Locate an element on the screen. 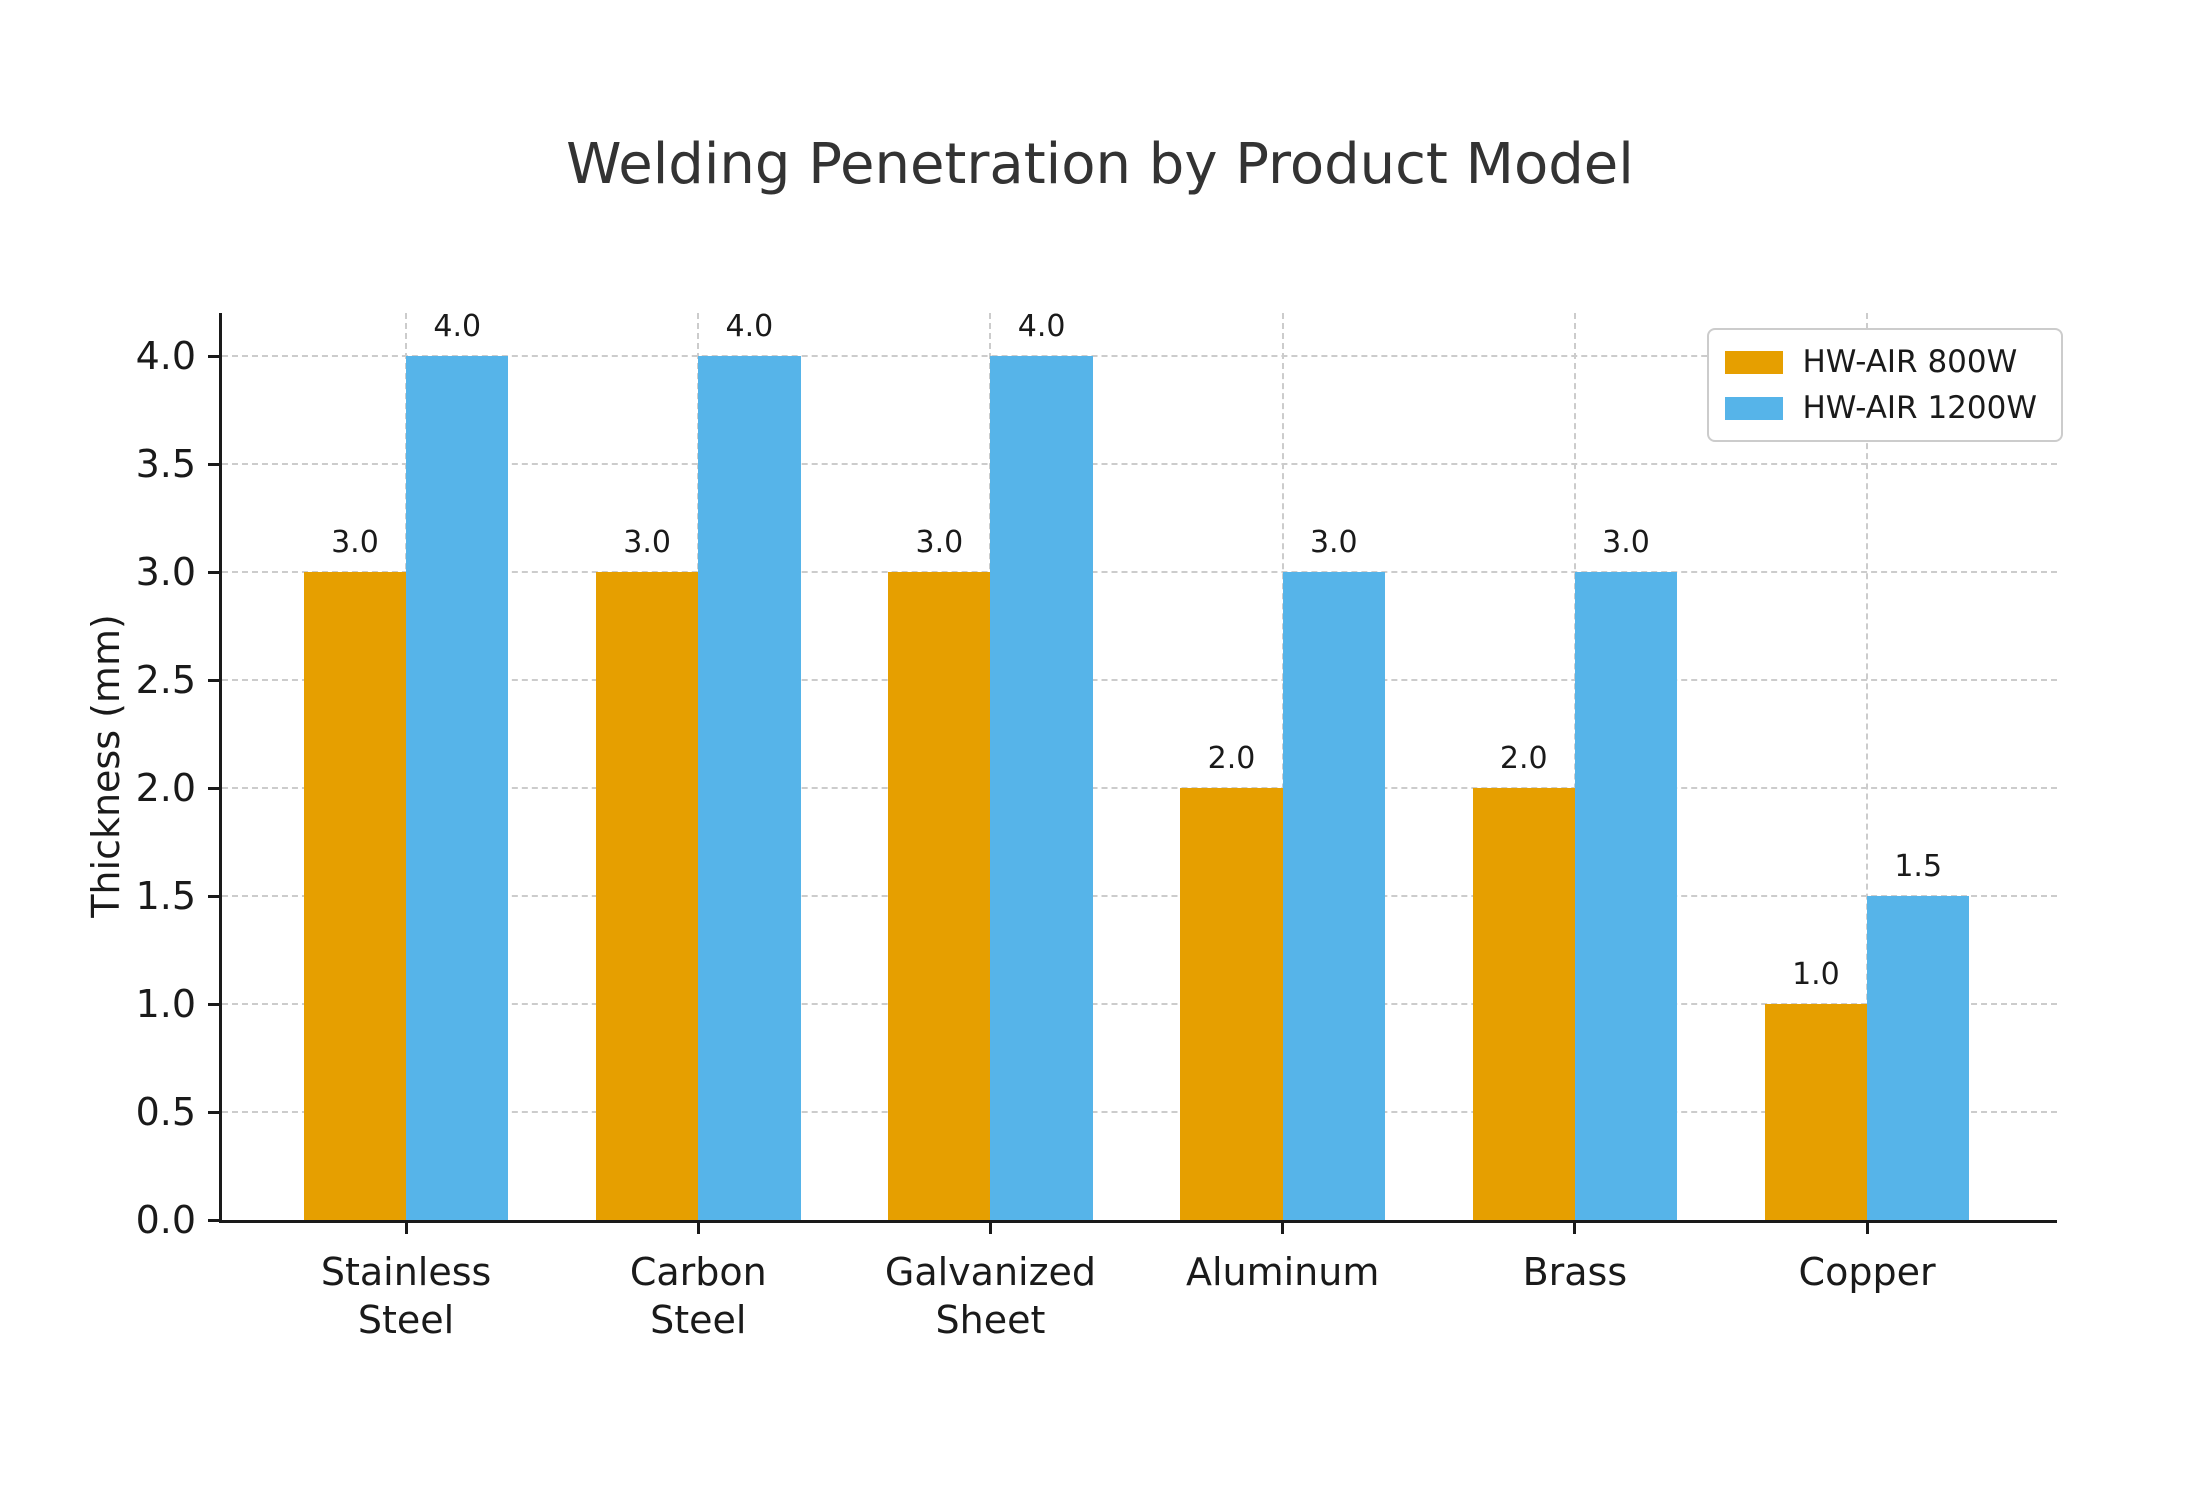 This screenshot has height=1500, width=2200. y-tick-label: 1.0 is located at coordinates (165, 1004).